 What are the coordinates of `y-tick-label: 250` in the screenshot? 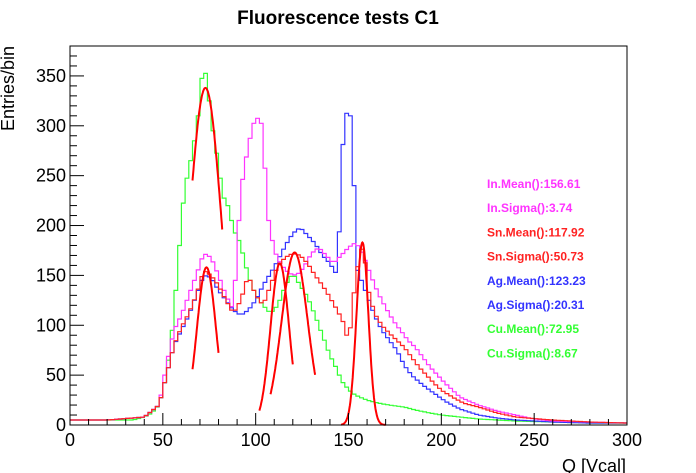 It's located at (51, 176).